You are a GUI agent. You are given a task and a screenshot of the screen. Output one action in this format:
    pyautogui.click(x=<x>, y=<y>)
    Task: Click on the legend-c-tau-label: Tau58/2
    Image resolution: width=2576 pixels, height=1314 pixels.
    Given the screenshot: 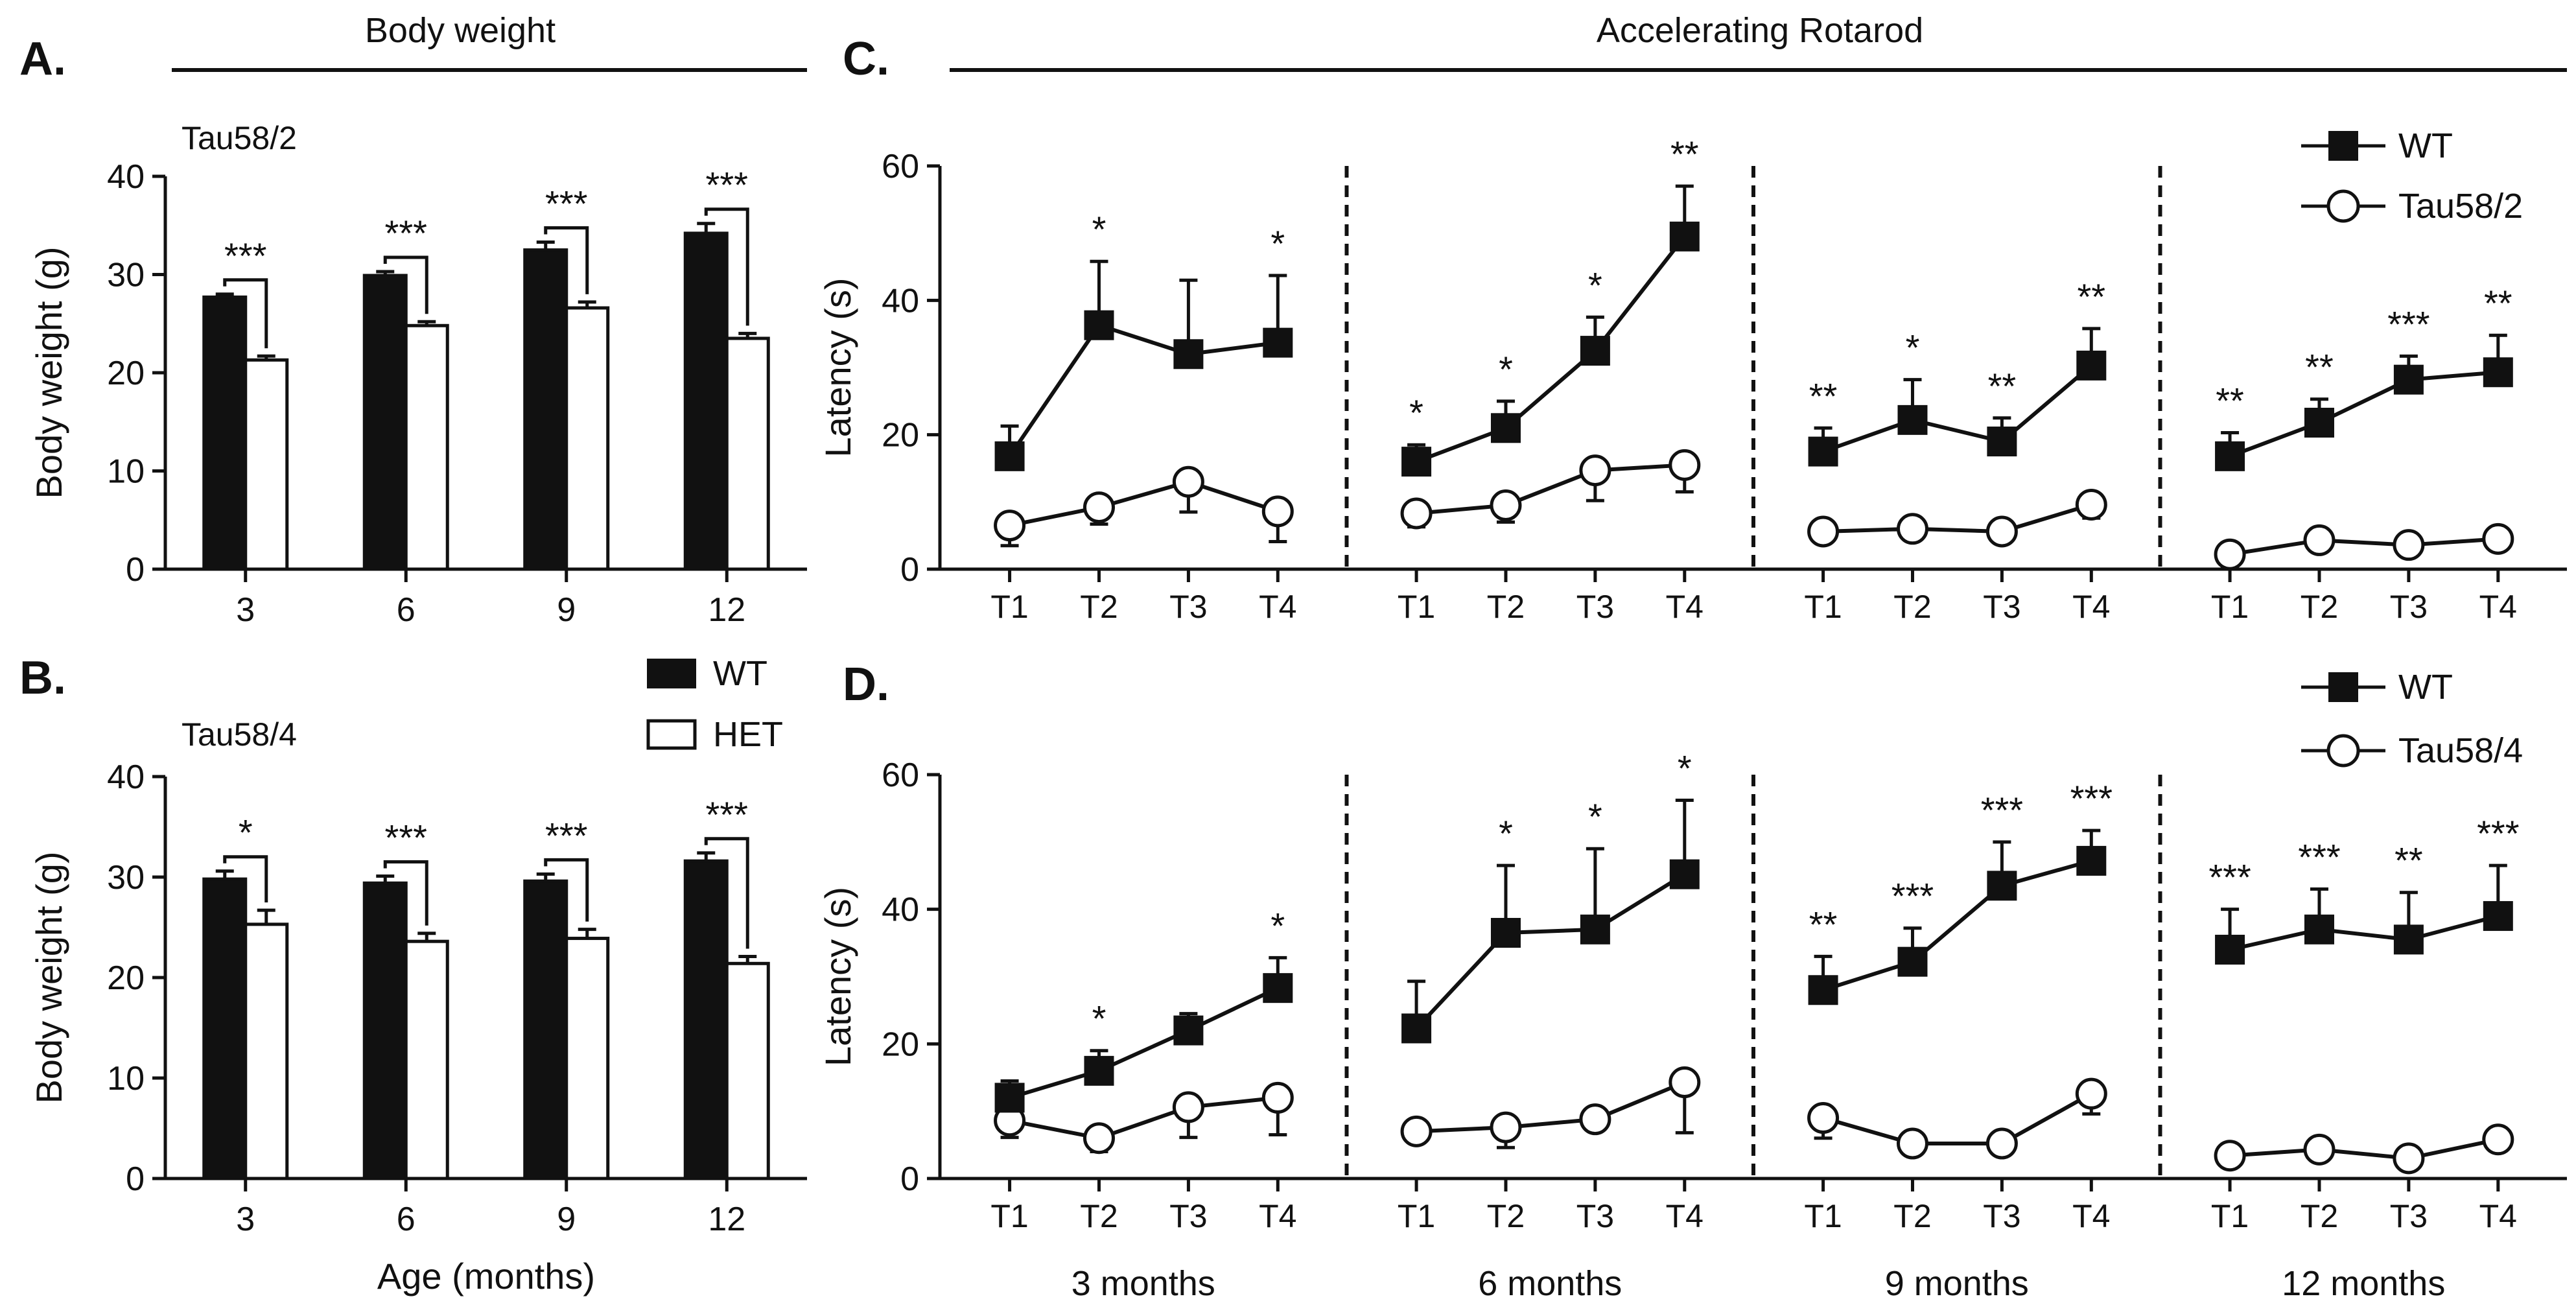 What is the action you would take?
    pyautogui.click(x=2460, y=206)
    